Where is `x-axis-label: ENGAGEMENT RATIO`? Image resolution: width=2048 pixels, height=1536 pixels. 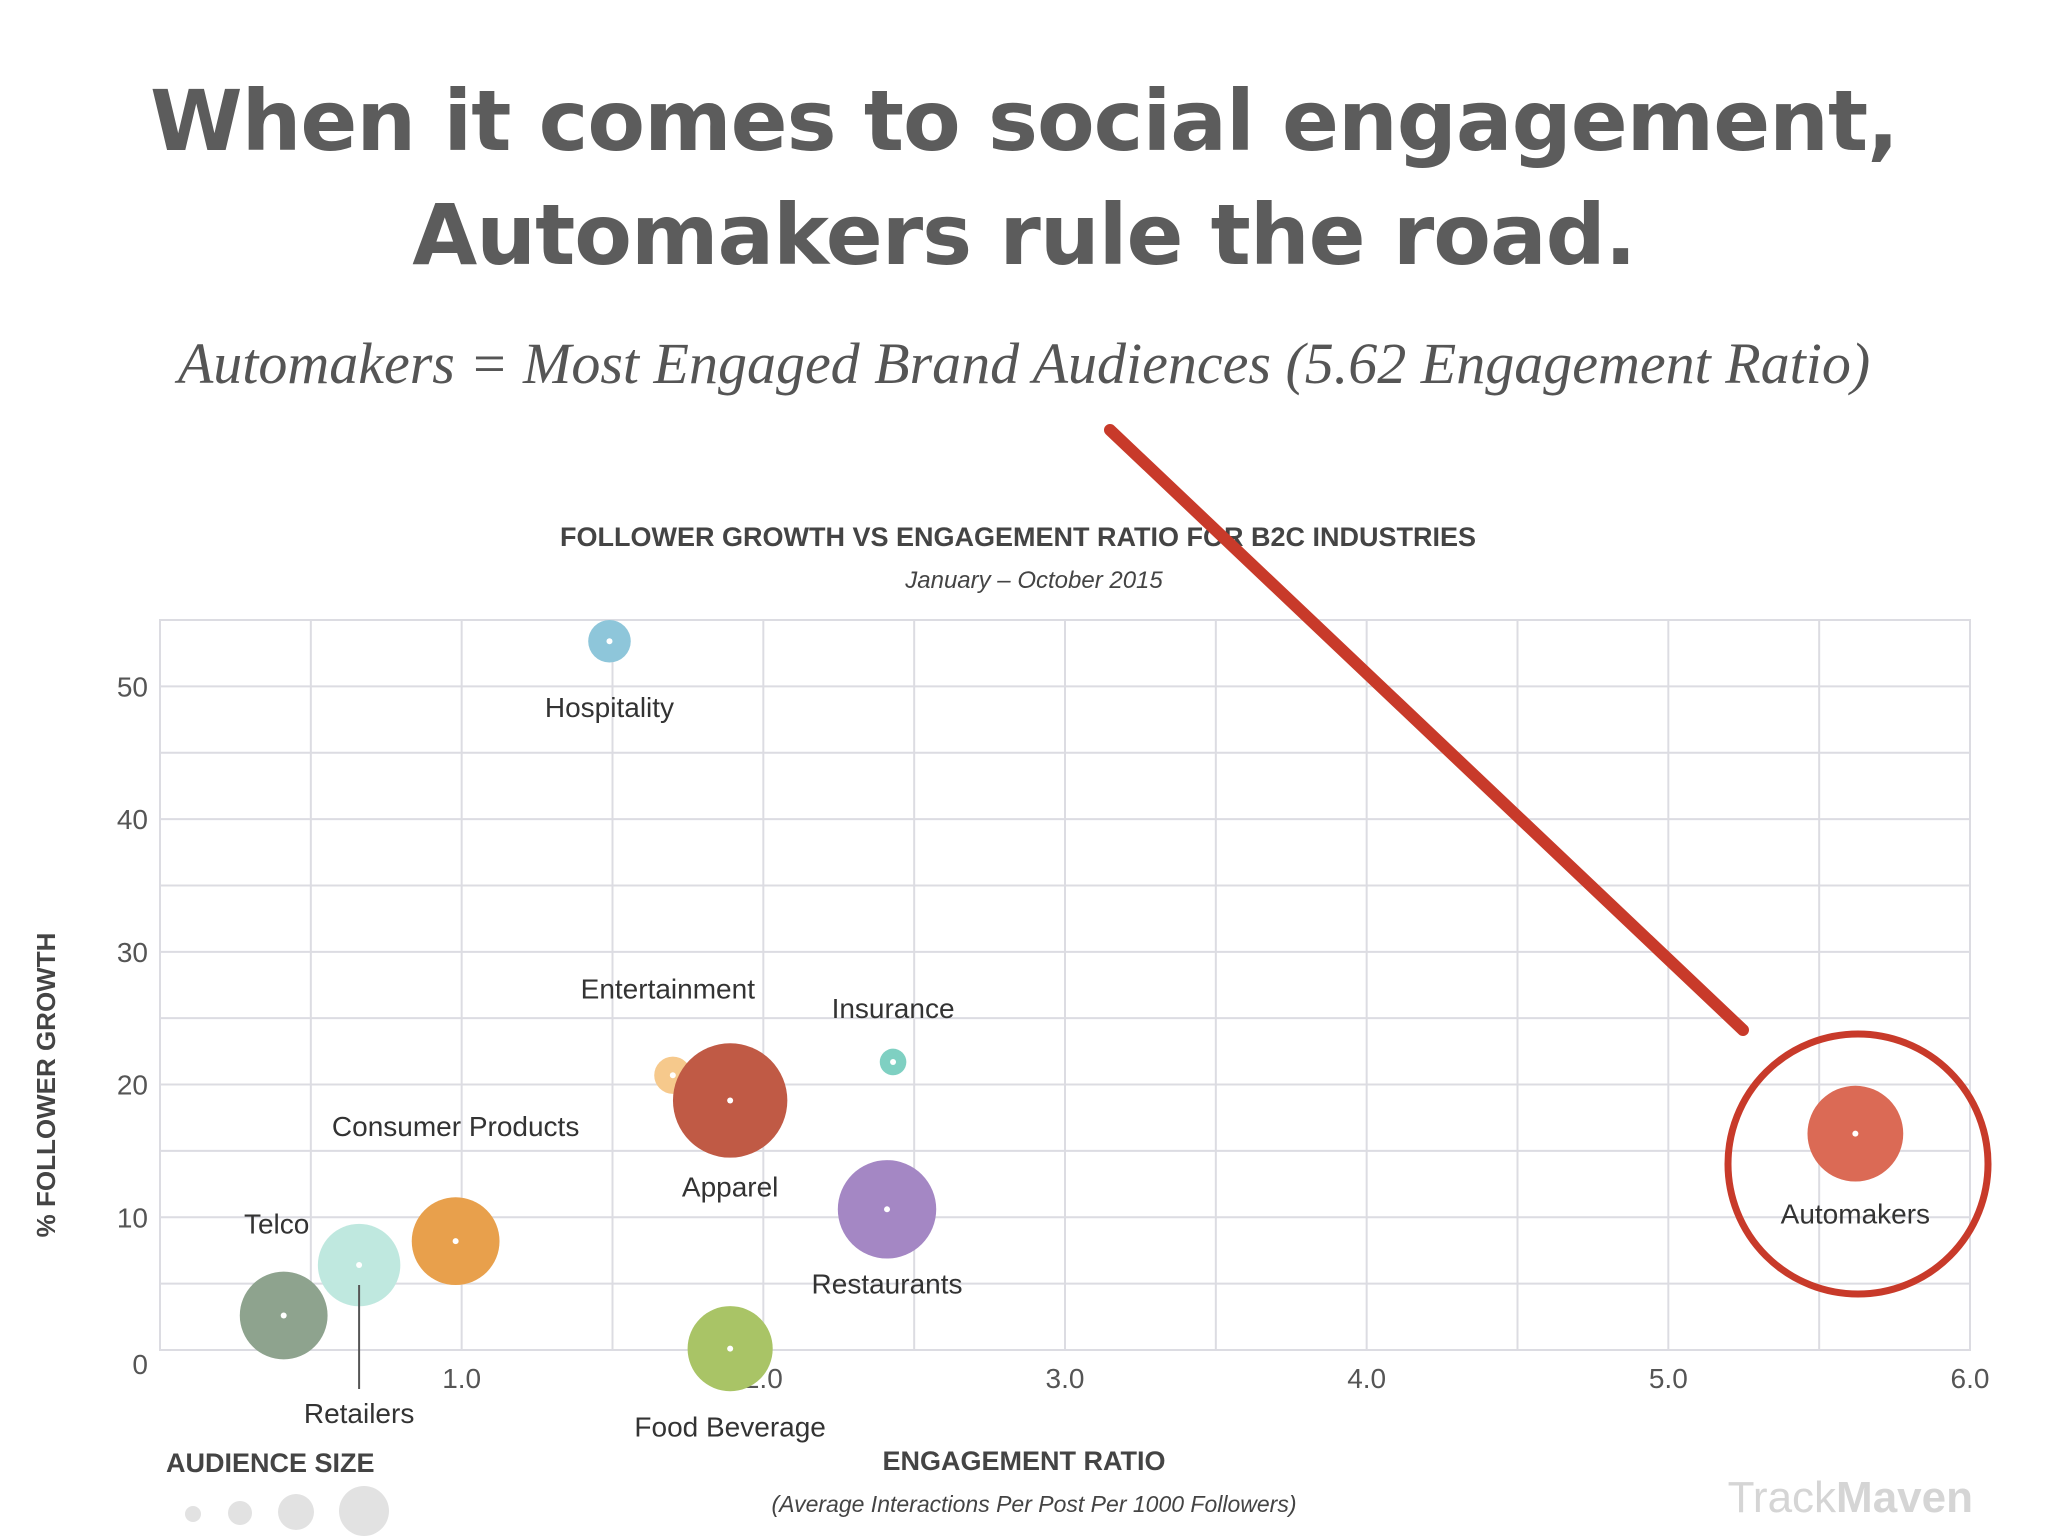
x-axis-label: ENGAGEMENT RATIO is located at coordinates (1024, 1461).